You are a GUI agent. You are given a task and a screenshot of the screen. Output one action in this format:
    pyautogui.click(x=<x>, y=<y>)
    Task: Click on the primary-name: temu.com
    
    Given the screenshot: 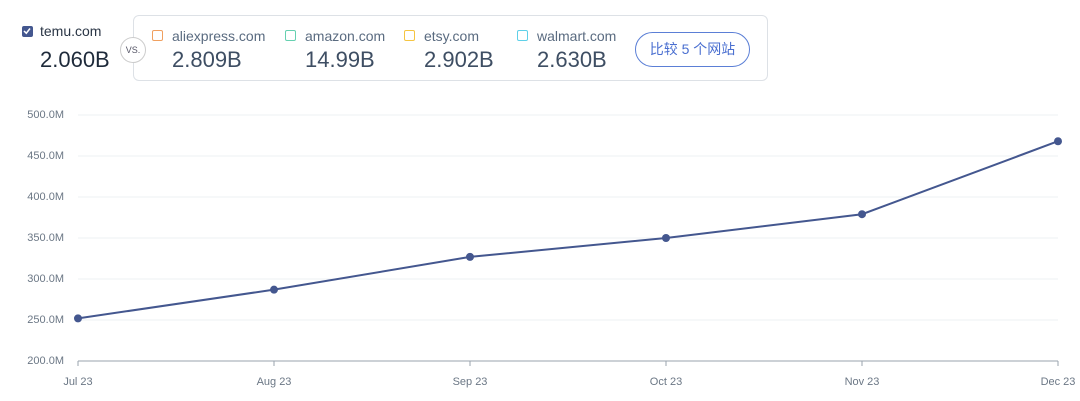 What is the action you would take?
    pyautogui.click(x=71, y=31)
    